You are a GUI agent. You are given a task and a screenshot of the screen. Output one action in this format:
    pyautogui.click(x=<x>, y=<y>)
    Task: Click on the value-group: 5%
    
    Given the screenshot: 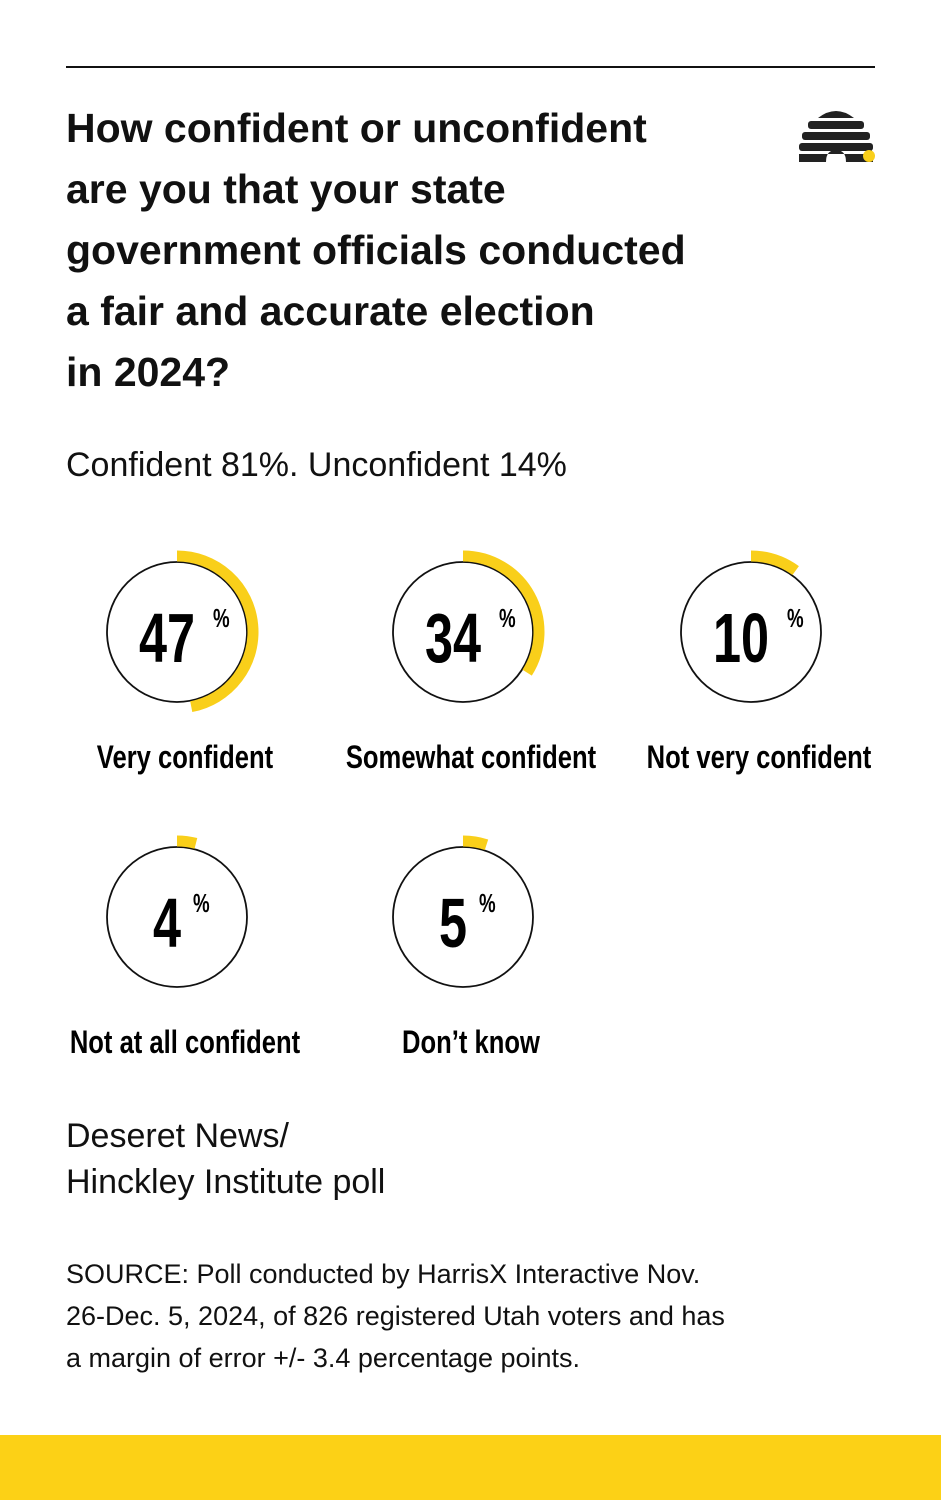 What is the action you would take?
    pyautogui.click(x=467, y=923)
    